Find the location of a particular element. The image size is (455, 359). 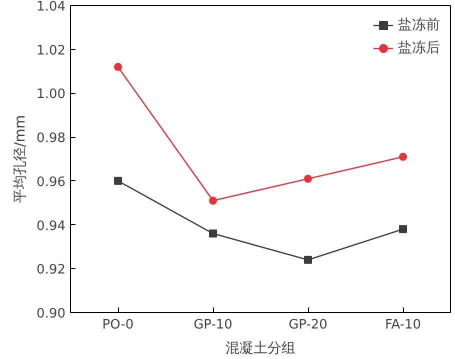

x-tick-label: GP-20 is located at coordinates (308, 325).